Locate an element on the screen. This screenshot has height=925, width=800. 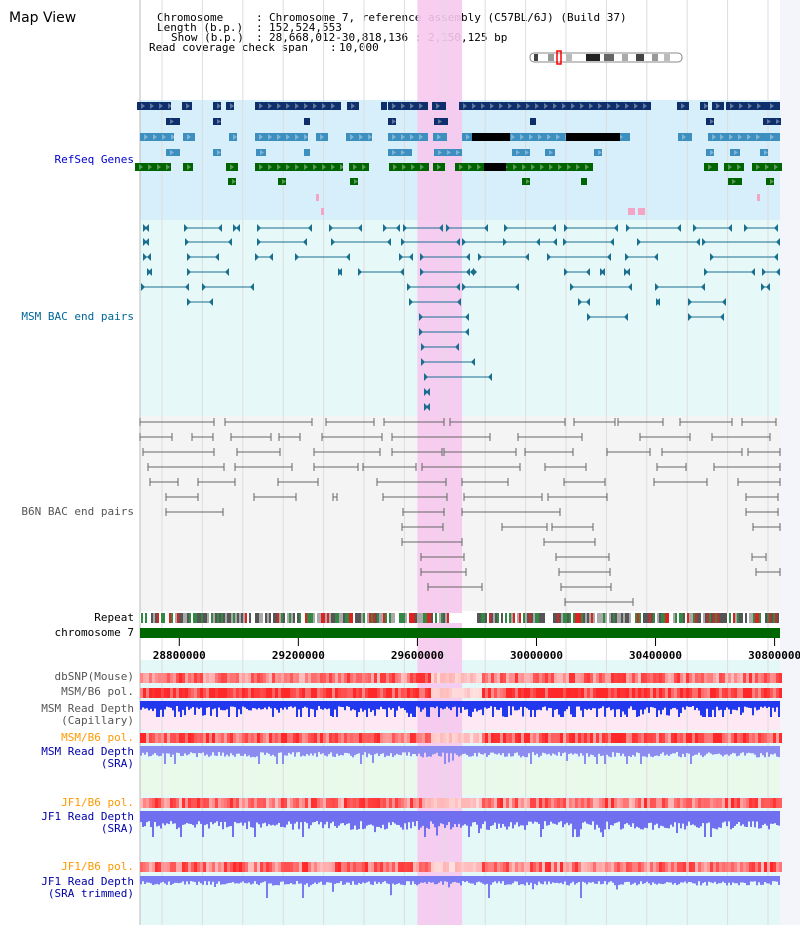
track-label-msm-pol-sra: MSM/B6 pol. is located at coordinates (97, 737).